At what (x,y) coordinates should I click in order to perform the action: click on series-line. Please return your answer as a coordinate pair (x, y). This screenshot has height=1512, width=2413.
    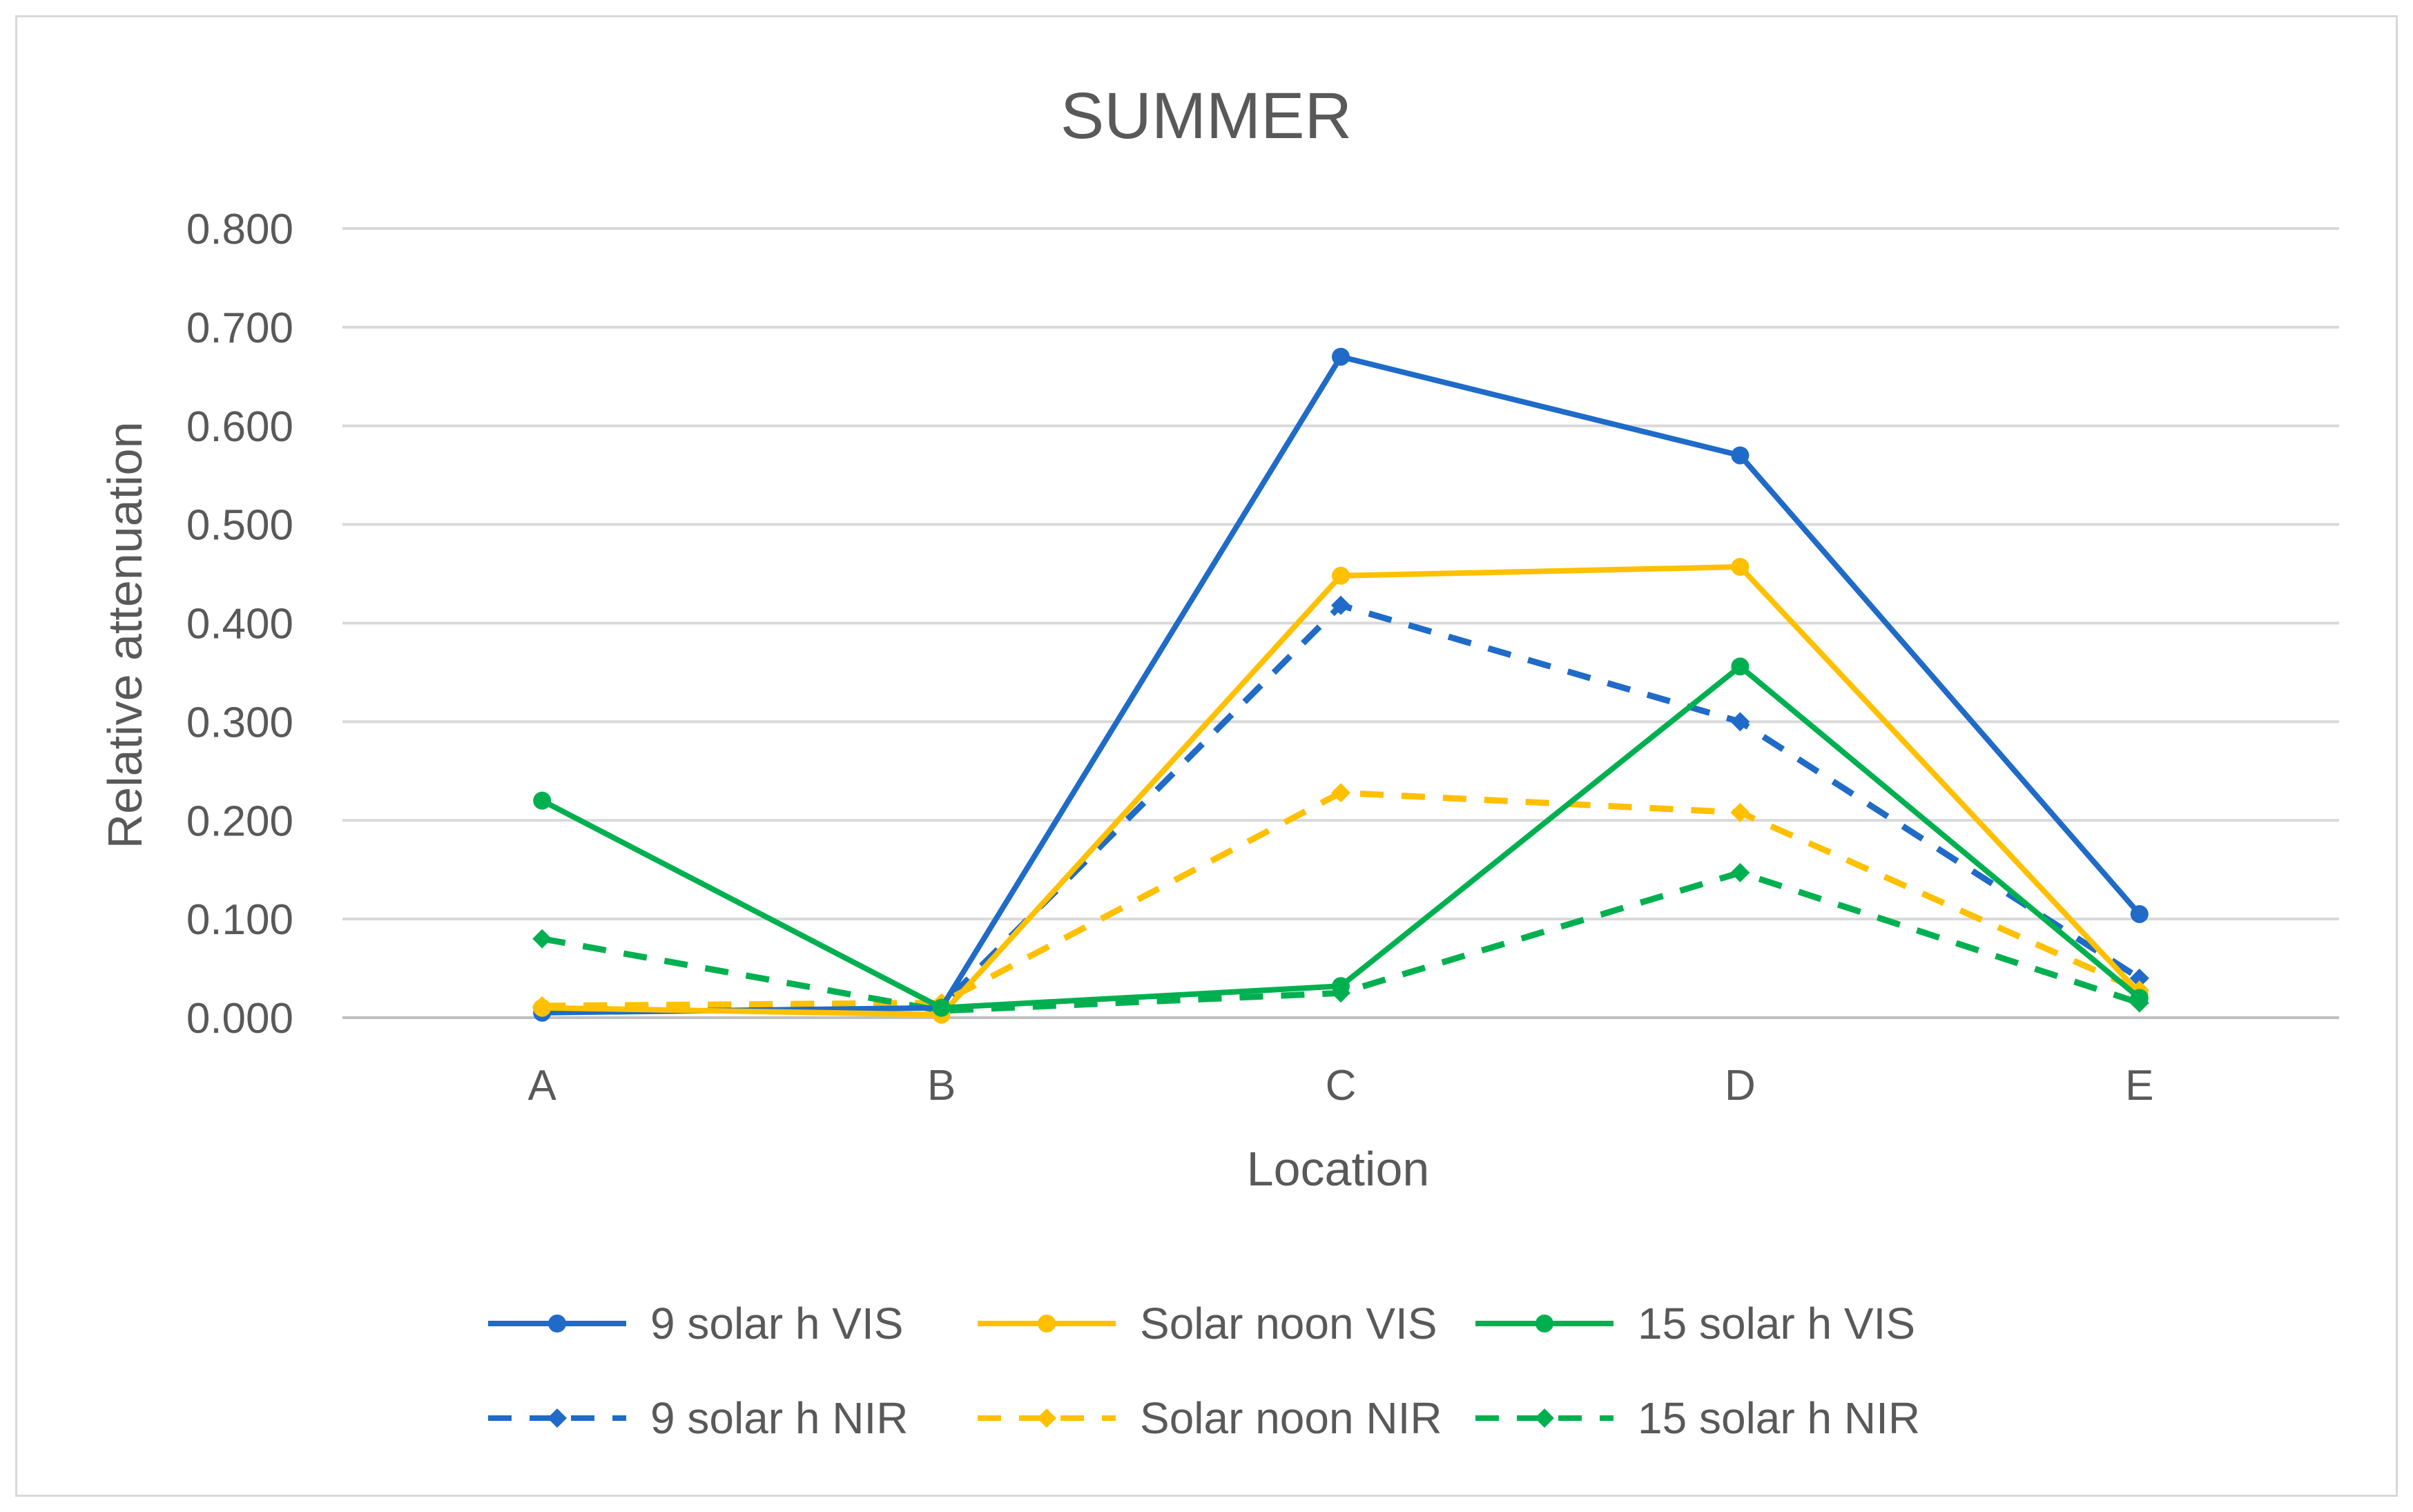
    Looking at the image, I should click on (1341, 899).